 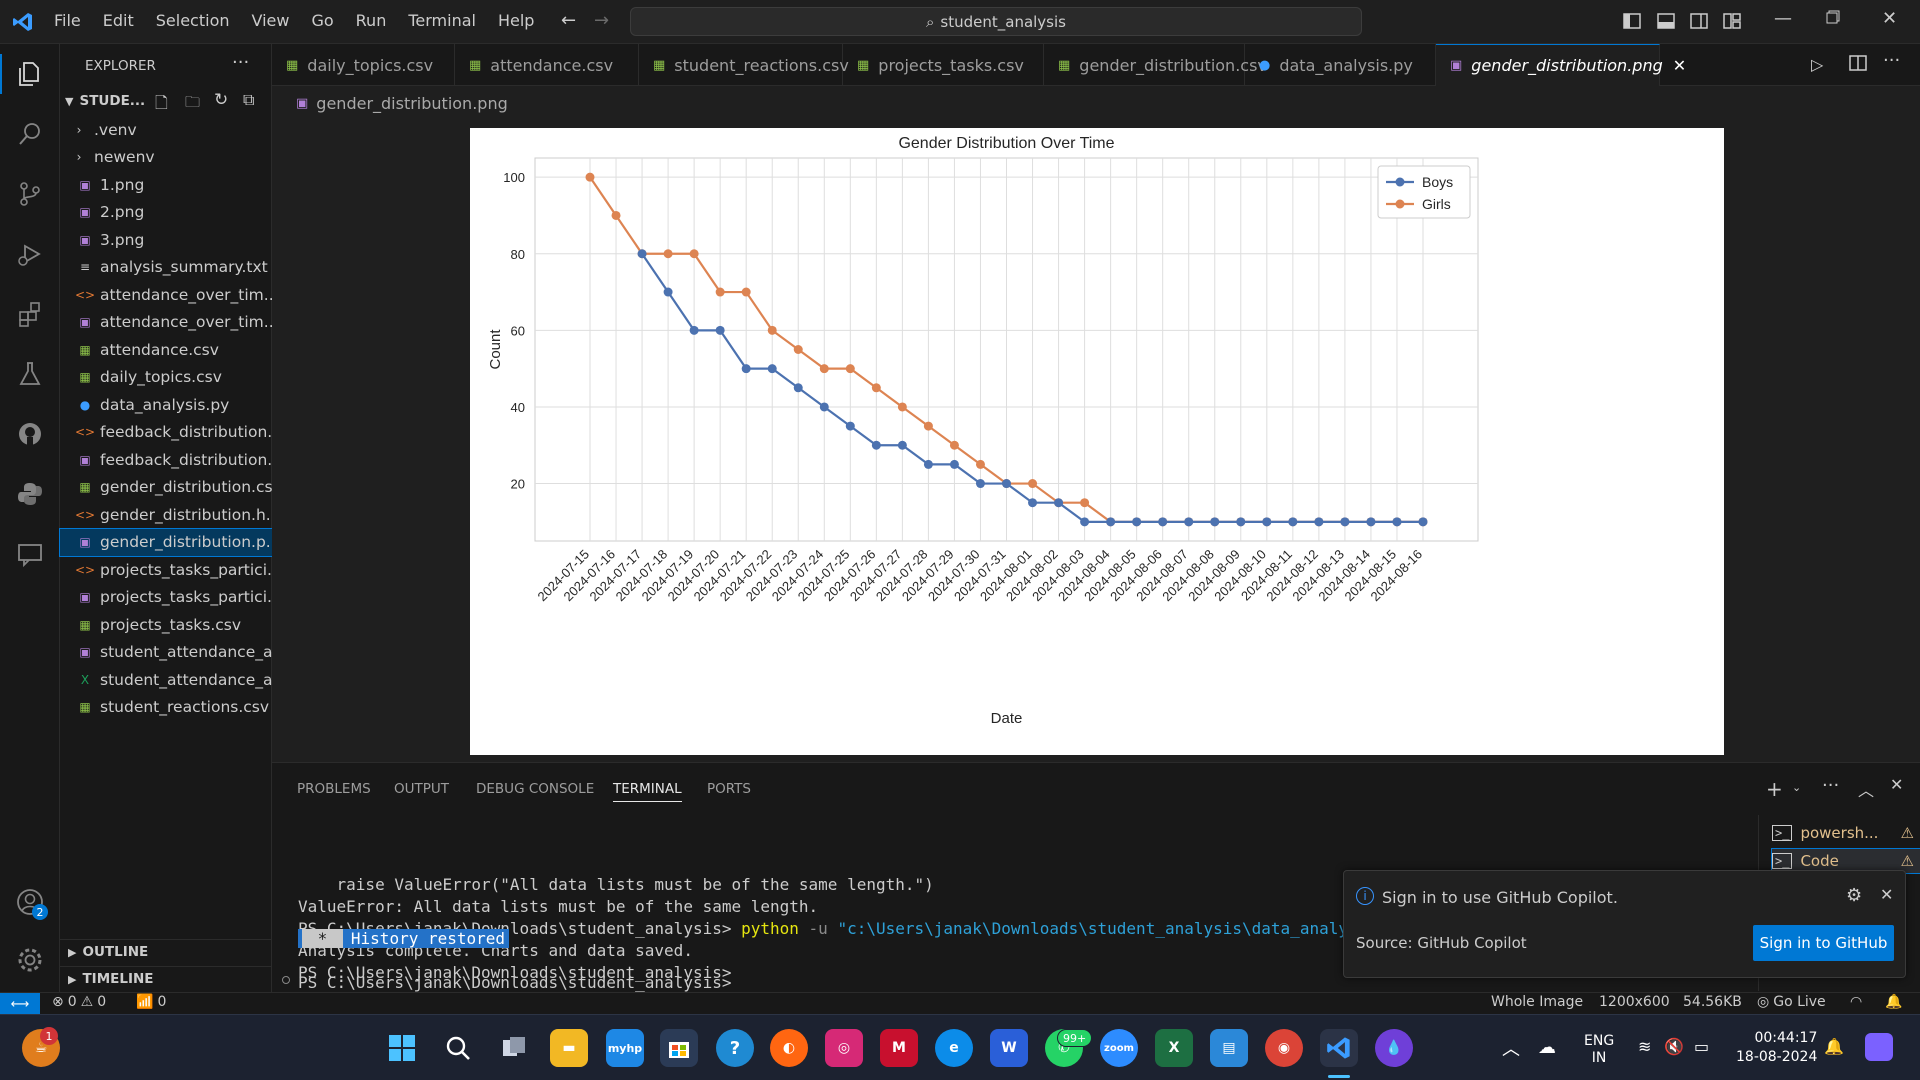 What do you see at coordinates (744, 65) in the screenshot?
I see `tab-student-reactions-csv: ▦ student_reactions.csv` at bounding box center [744, 65].